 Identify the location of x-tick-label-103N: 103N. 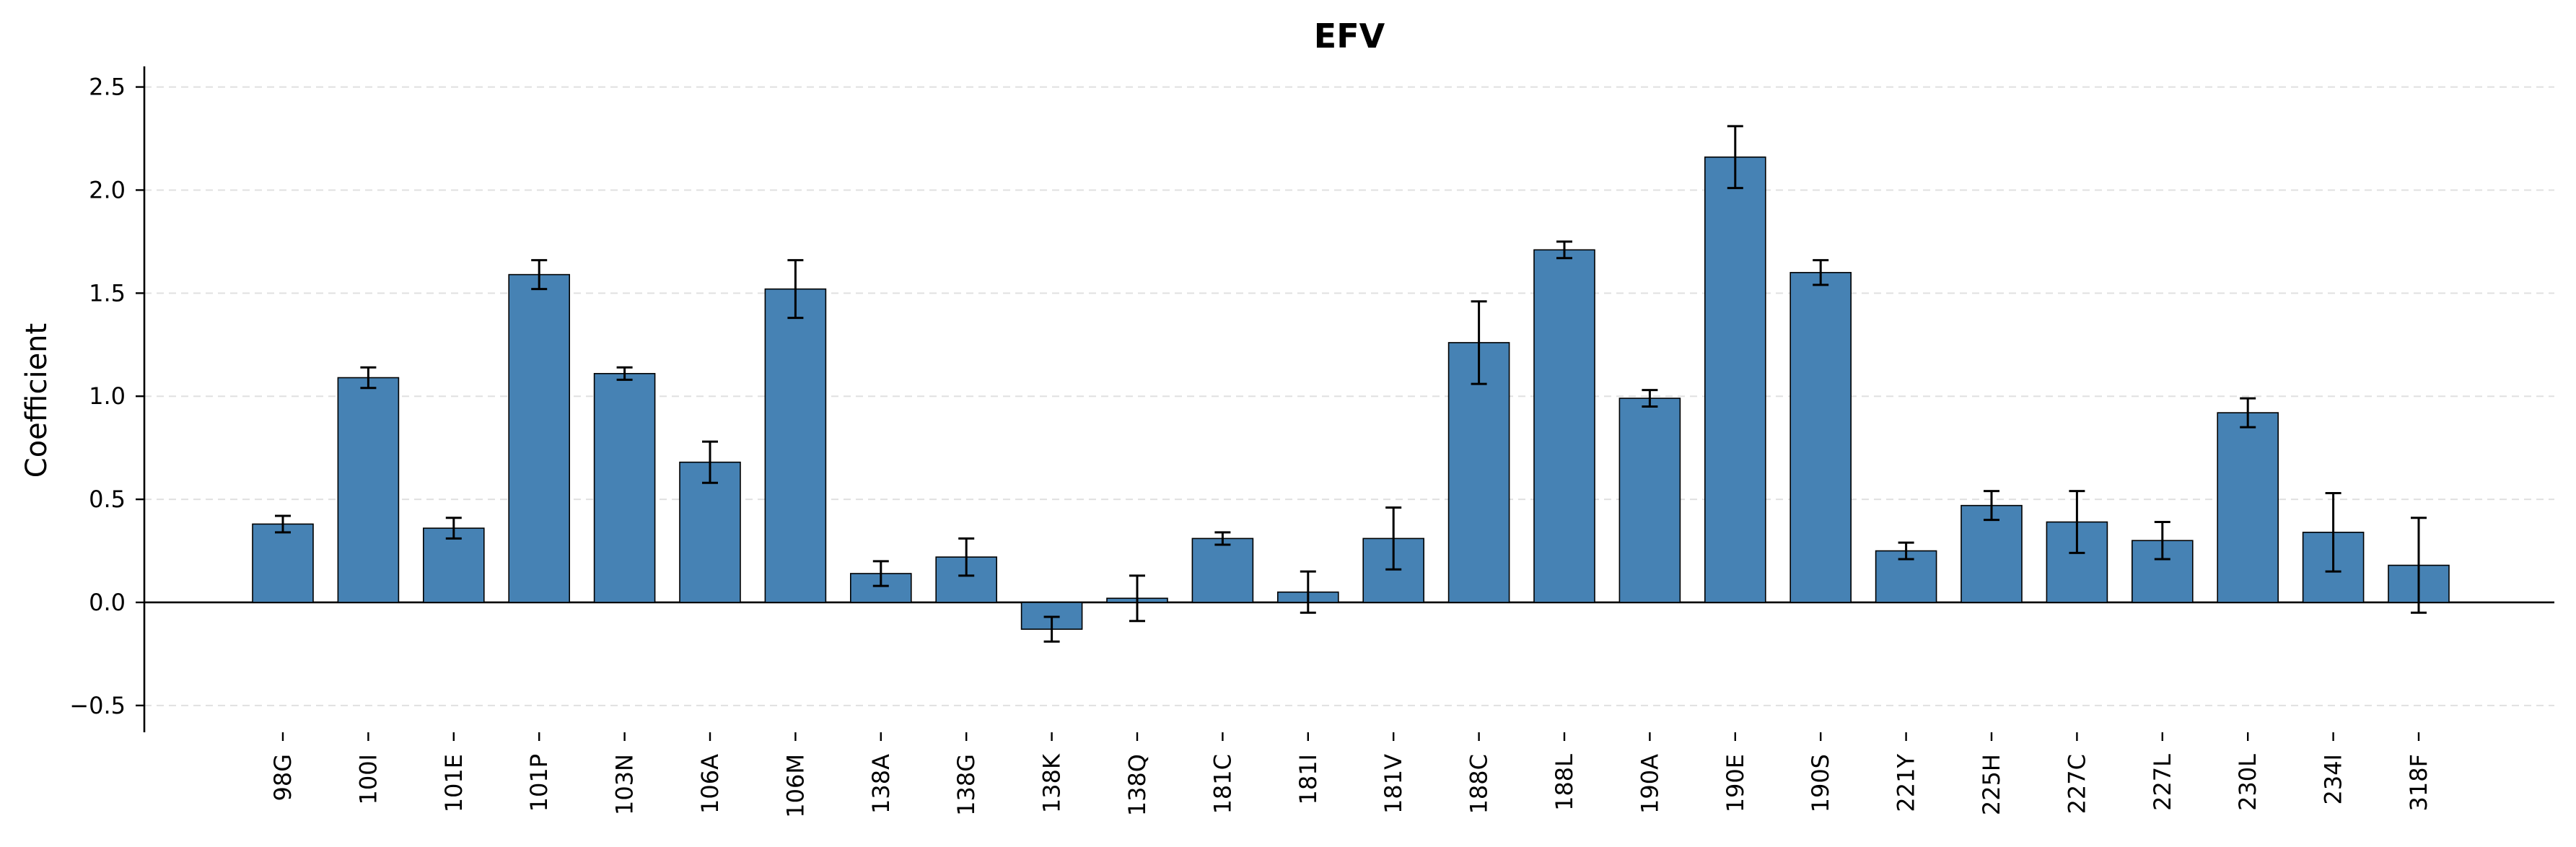
(625, 785).